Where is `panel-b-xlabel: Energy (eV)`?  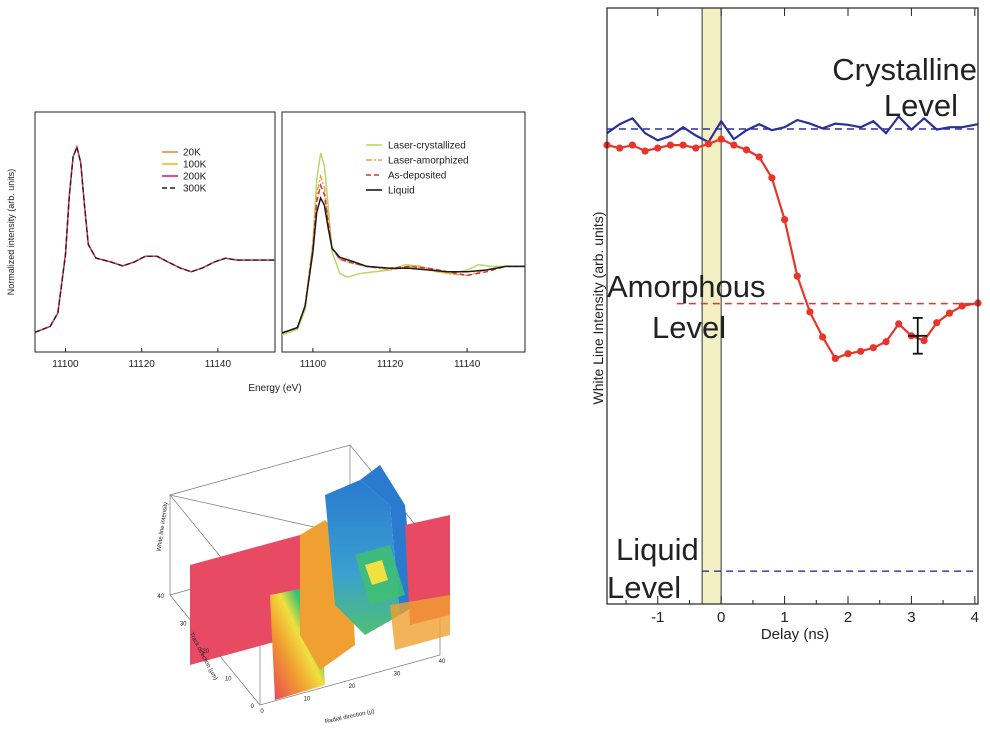
panel-b-xlabel: Energy (eV) is located at coordinates (275, 388).